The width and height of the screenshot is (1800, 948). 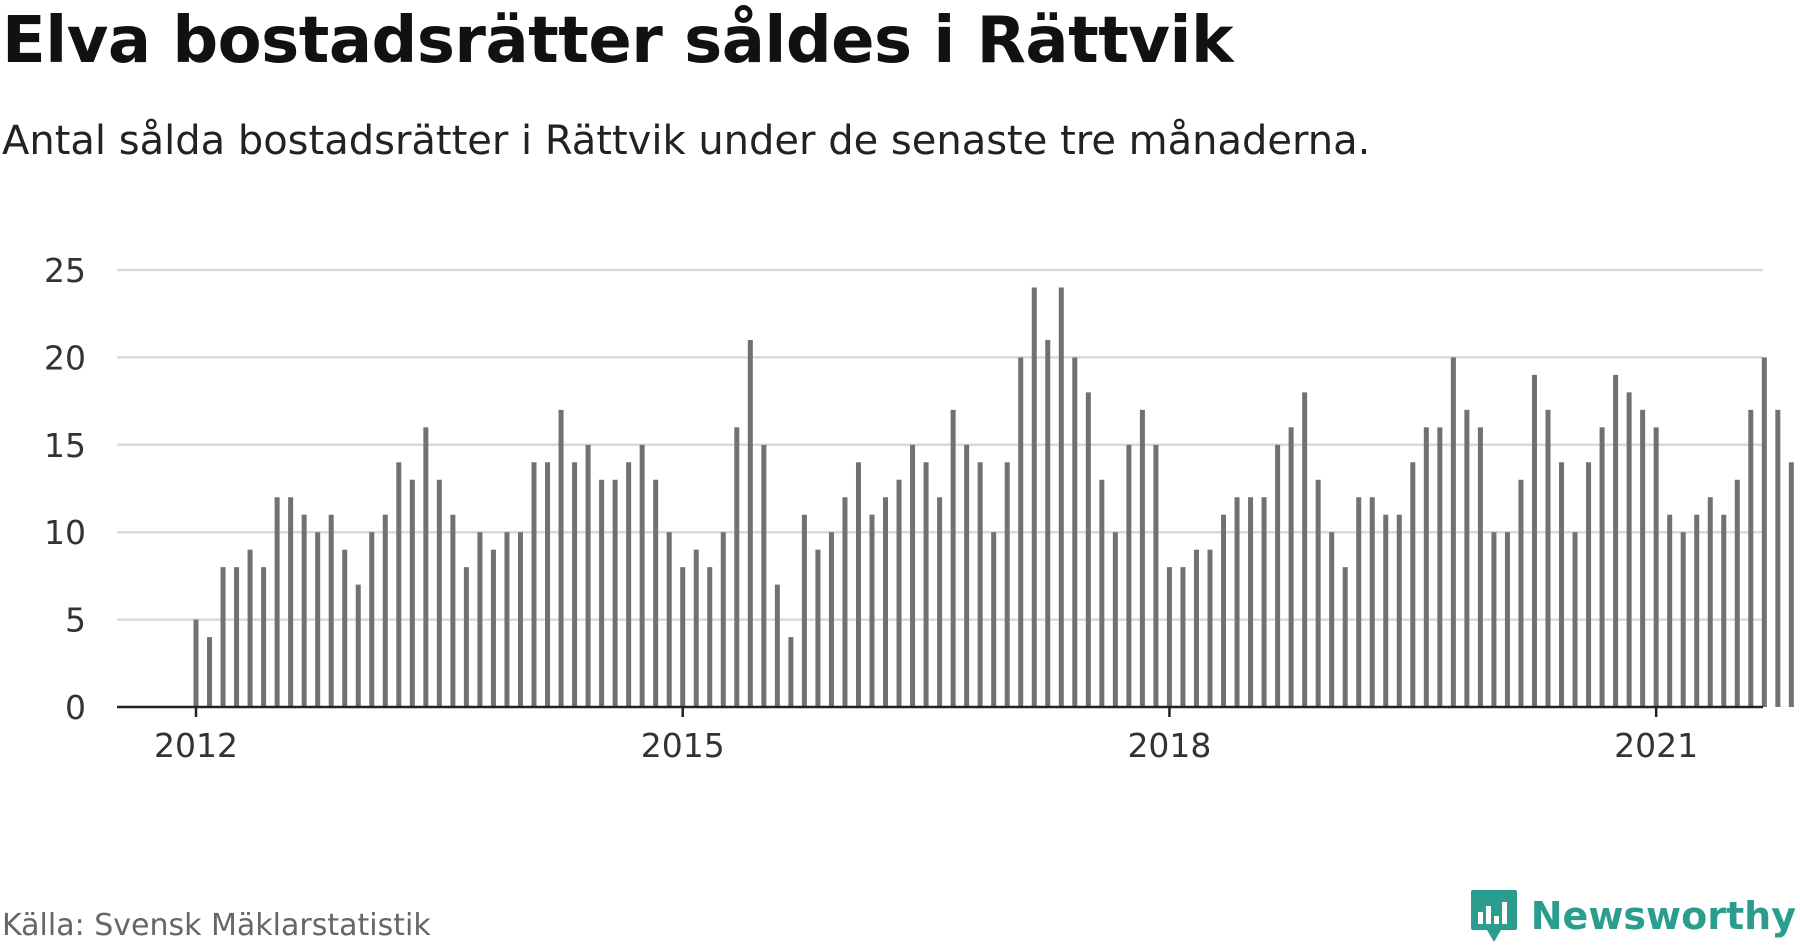 I want to click on chart-title: Elva bostadsrätter såldes i Rättvik, so click(x=618, y=41).